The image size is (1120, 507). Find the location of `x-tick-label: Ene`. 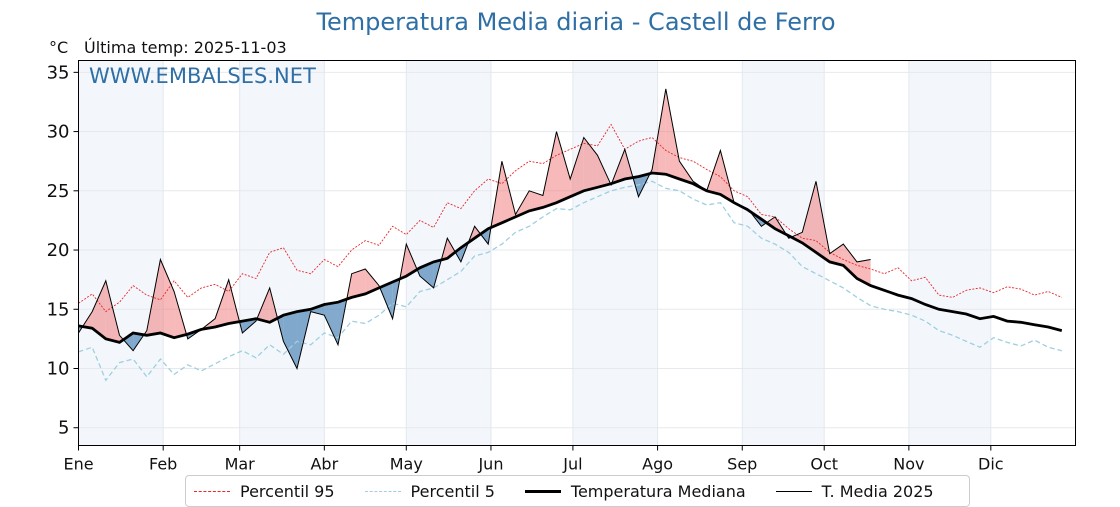

x-tick-label: Ene is located at coordinates (78, 464).